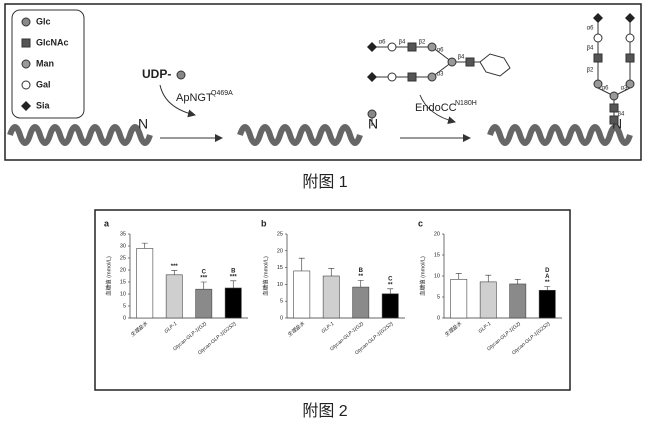  I want to click on panel-label: a, so click(107, 223).